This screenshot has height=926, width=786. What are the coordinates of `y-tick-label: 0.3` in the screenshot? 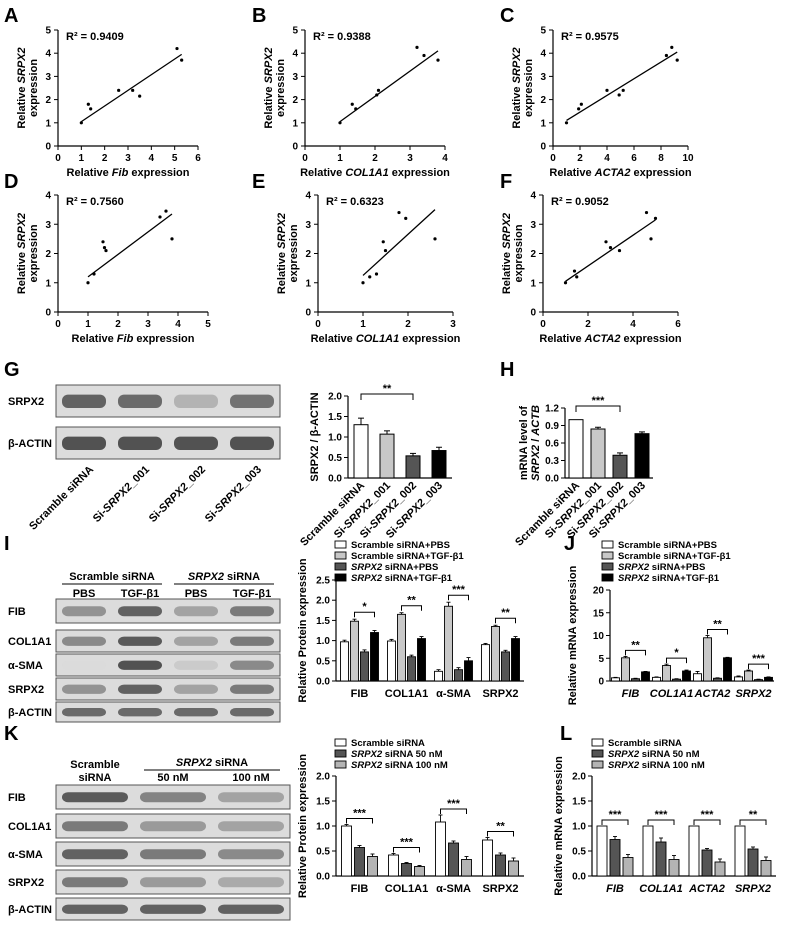 It's located at (552, 461).